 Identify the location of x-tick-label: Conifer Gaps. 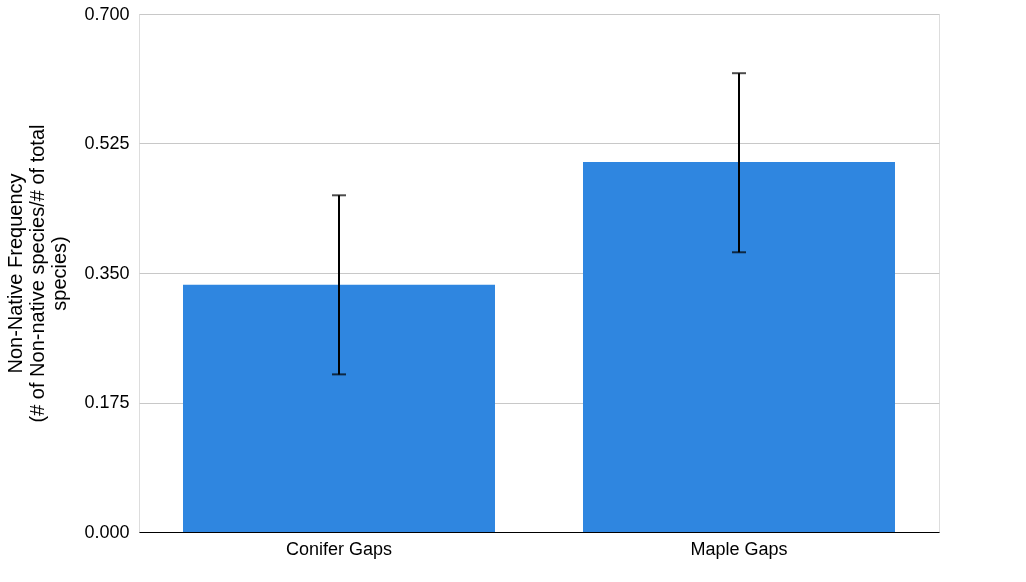
(339, 548).